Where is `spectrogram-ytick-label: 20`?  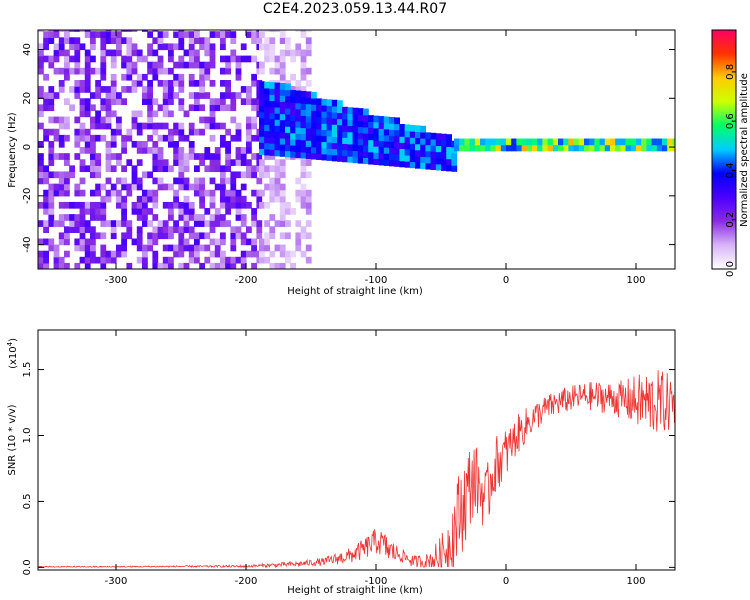
spectrogram-ytick-label: 20 is located at coordinates (27, 98).